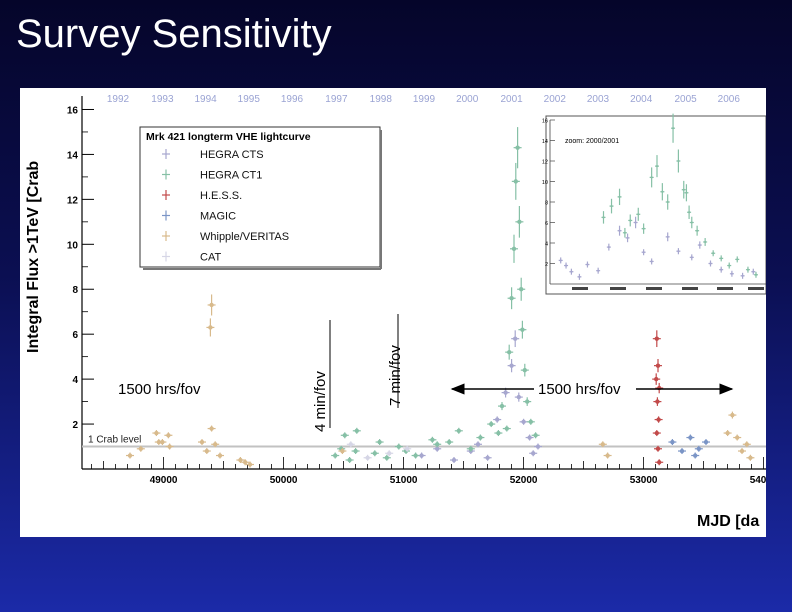 This screenshot has width=792, height=612. Describe the element at coordinates (221, 196) in the screenshot. I see `legend-label: H.E.S.S.` at that location.